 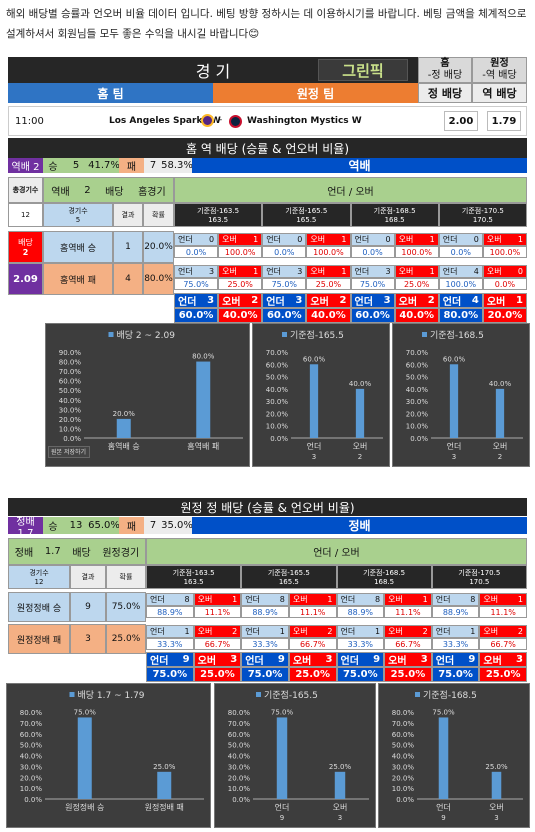 I want to click on s1-line-val: 163.5, so click(x=218, y=220).